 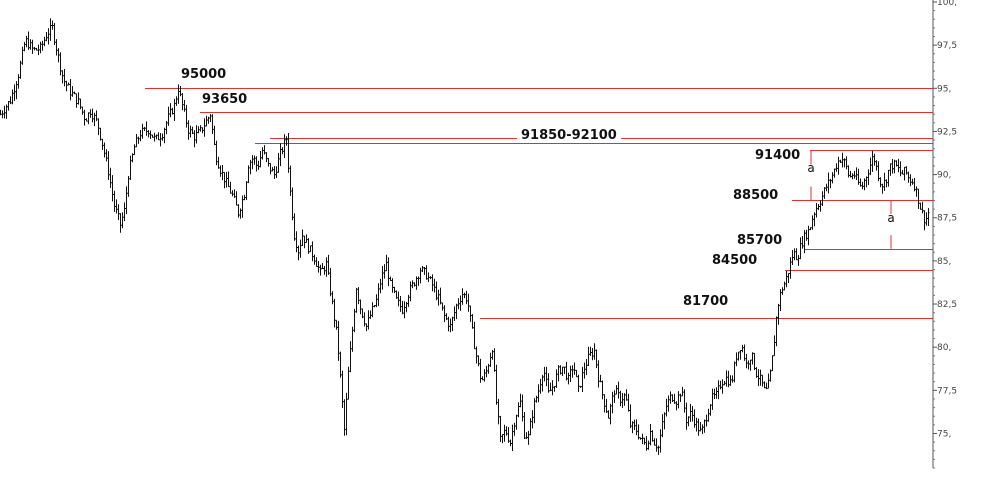 I want to click on level-label-91400: 91400, so click(x=777, y=155).